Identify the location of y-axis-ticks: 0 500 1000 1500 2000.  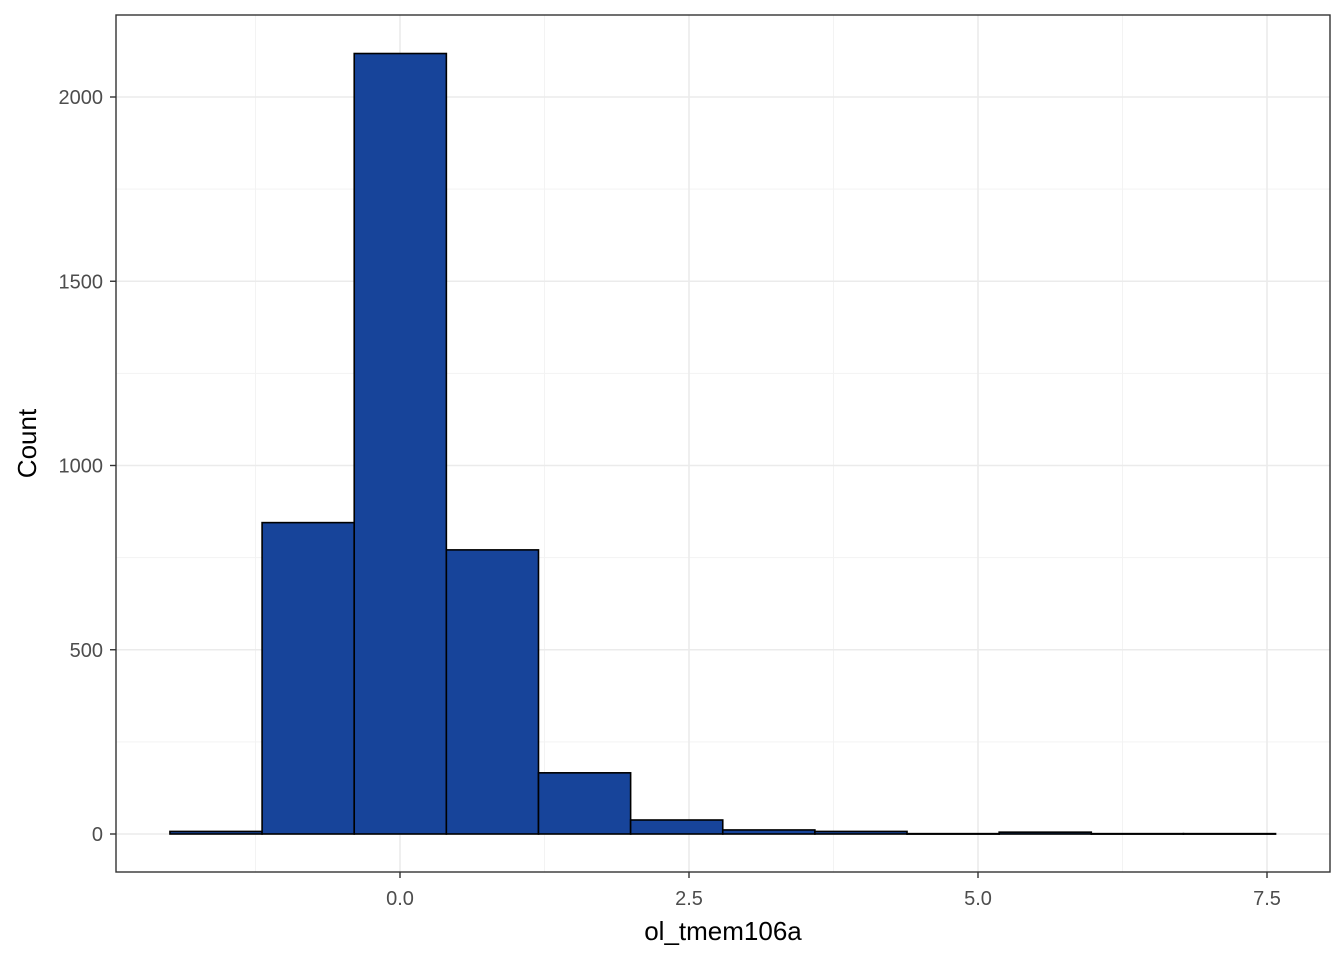
(87, 466).